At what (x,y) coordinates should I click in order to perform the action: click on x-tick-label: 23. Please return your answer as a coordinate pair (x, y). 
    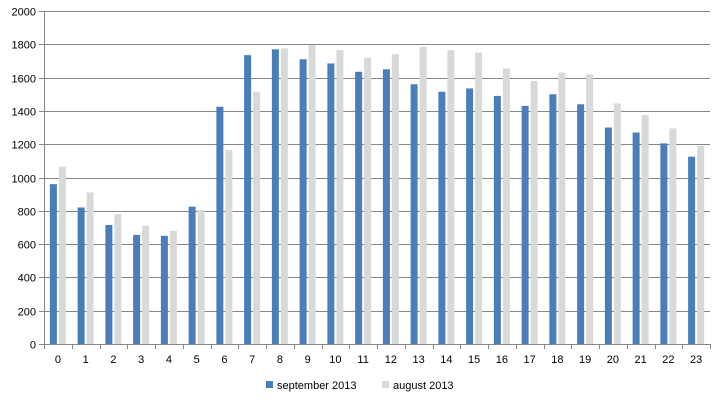
    Looking at the image, I should click on (696, 360).